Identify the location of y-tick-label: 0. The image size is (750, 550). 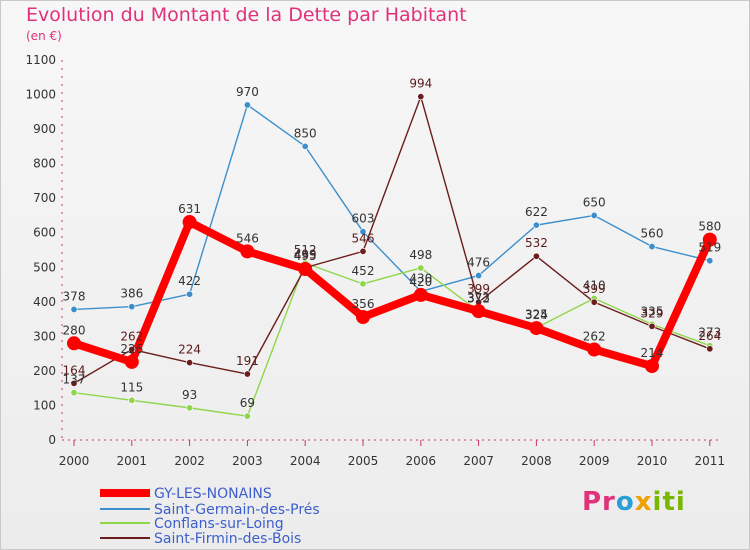
(52, 440).